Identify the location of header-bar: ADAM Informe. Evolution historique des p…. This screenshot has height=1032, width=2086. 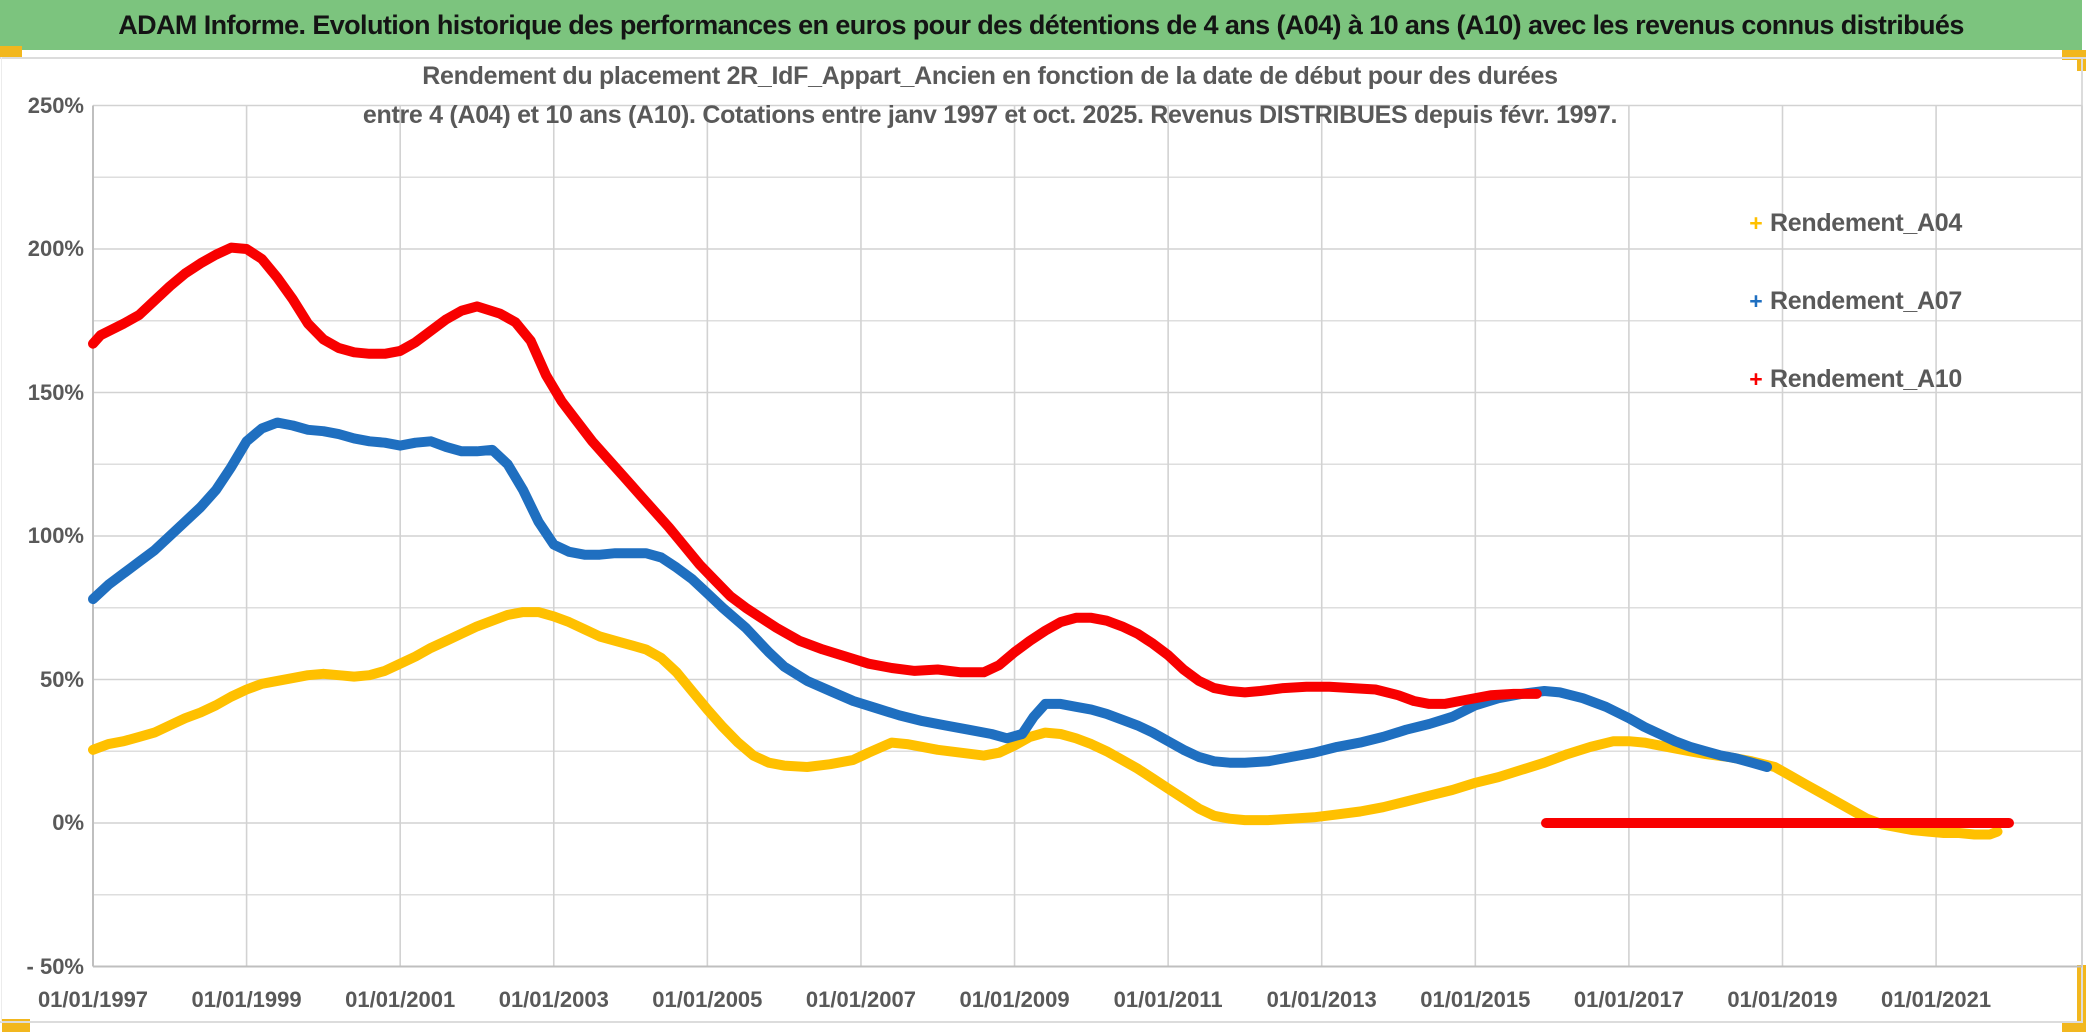
(1041, 25).